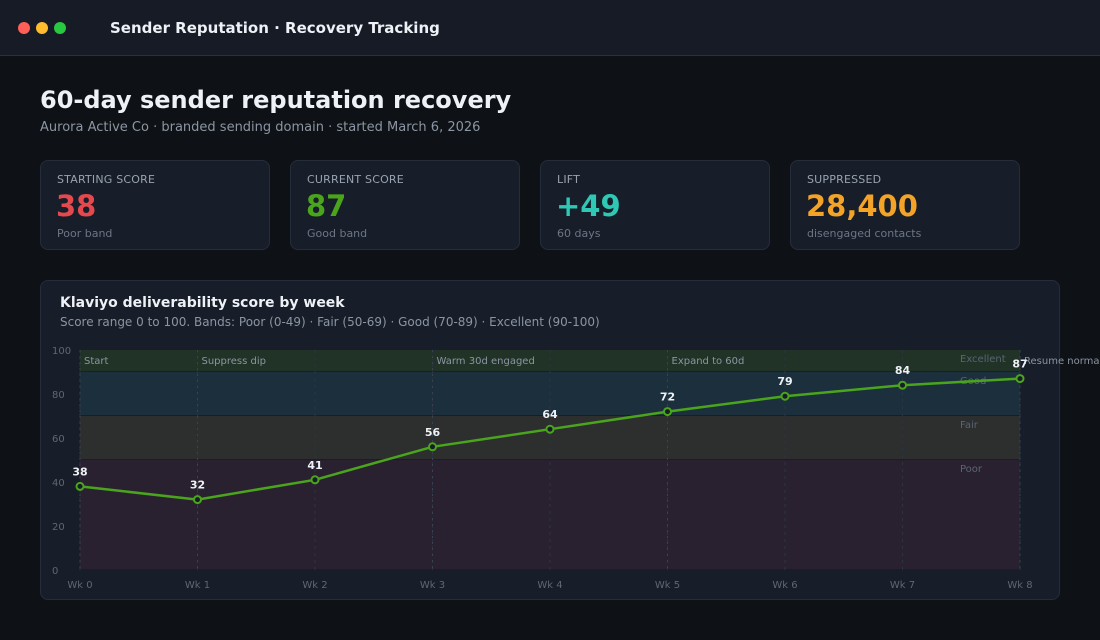 The height and width of the screenshot is (640, 1100). What do you see at coordinates (355, 179) in the screenshot?
I see `stat-label: CURRENT SCORE` at bounding box center [355, 179].